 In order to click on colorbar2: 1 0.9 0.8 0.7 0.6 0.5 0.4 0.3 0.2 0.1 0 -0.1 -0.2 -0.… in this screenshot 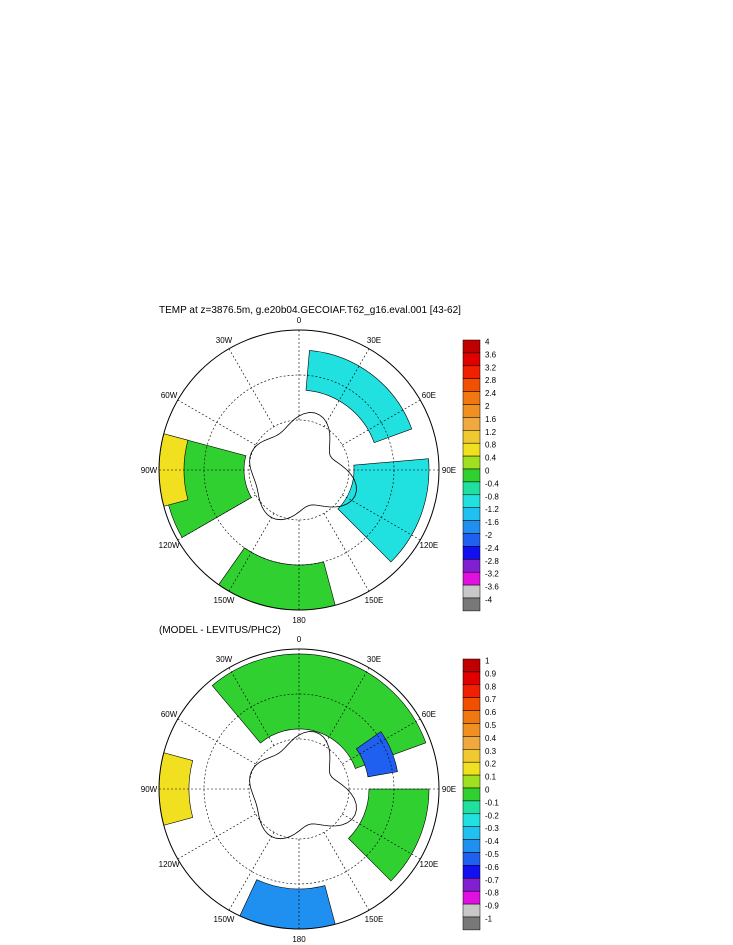, I will do `click(480, 793)`.